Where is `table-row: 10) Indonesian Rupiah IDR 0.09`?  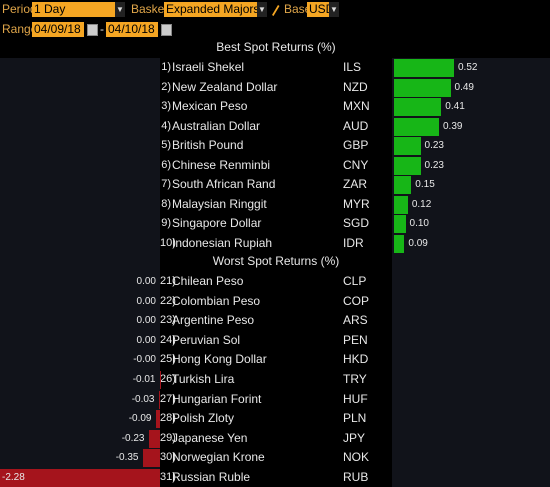 table-row: 10) Indonesian Rupiah IDR 0.09 is located at coordinates (275, 243).